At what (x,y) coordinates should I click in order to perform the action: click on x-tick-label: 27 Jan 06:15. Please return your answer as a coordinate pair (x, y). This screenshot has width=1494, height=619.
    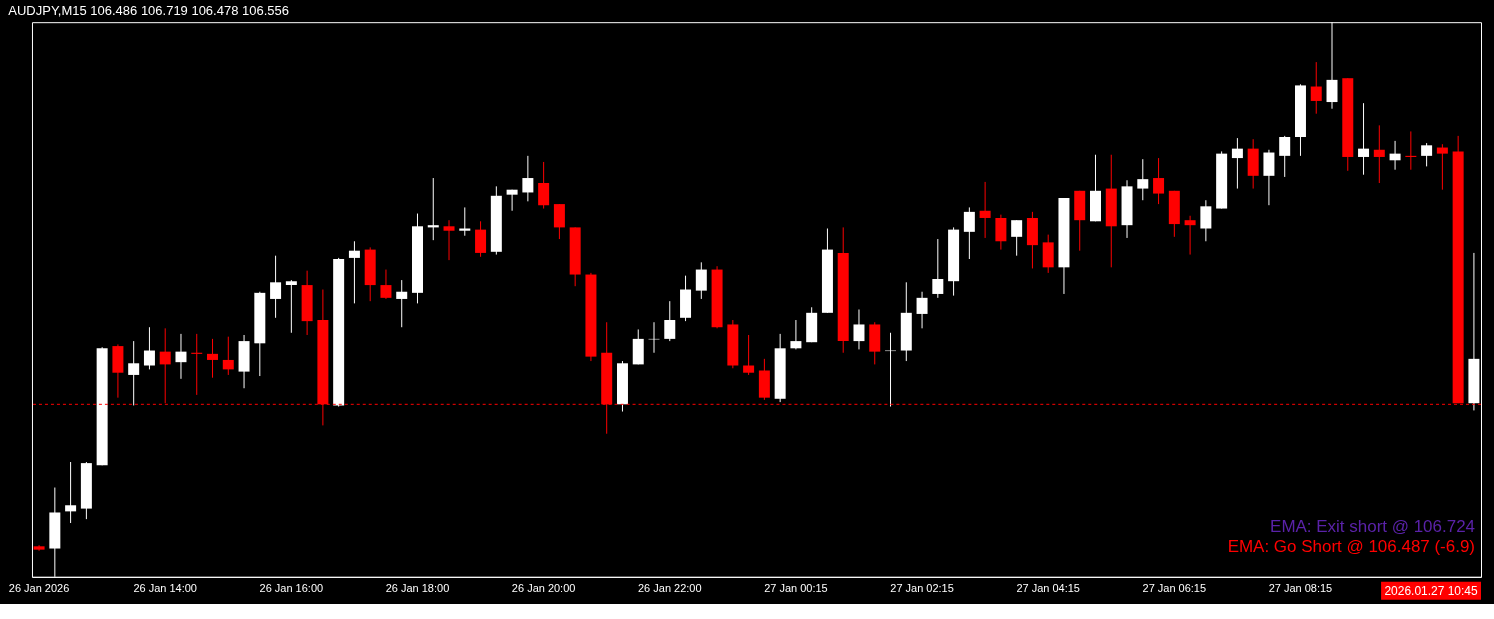
    Looking at the image, I should click on (1174, 588).